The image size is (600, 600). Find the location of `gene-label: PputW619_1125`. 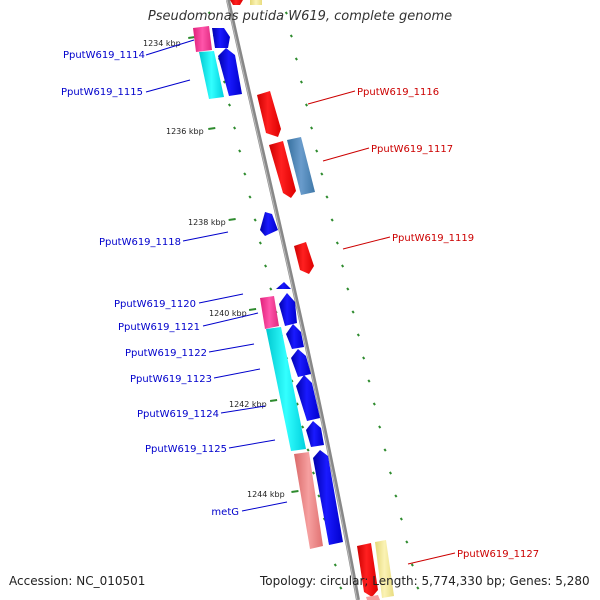

gene-label: PputW619_1125 is located at coordinates (186, 449).